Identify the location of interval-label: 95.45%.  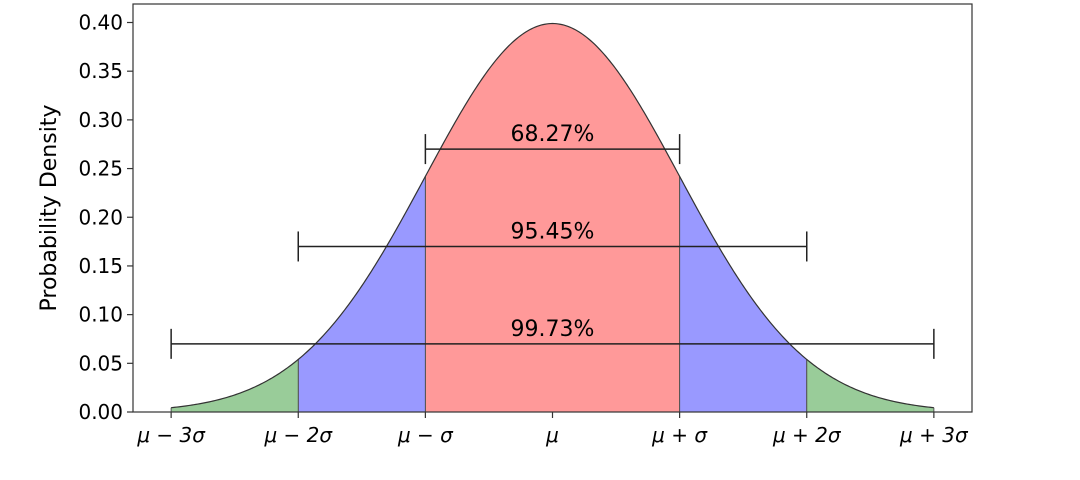
(553, 231).